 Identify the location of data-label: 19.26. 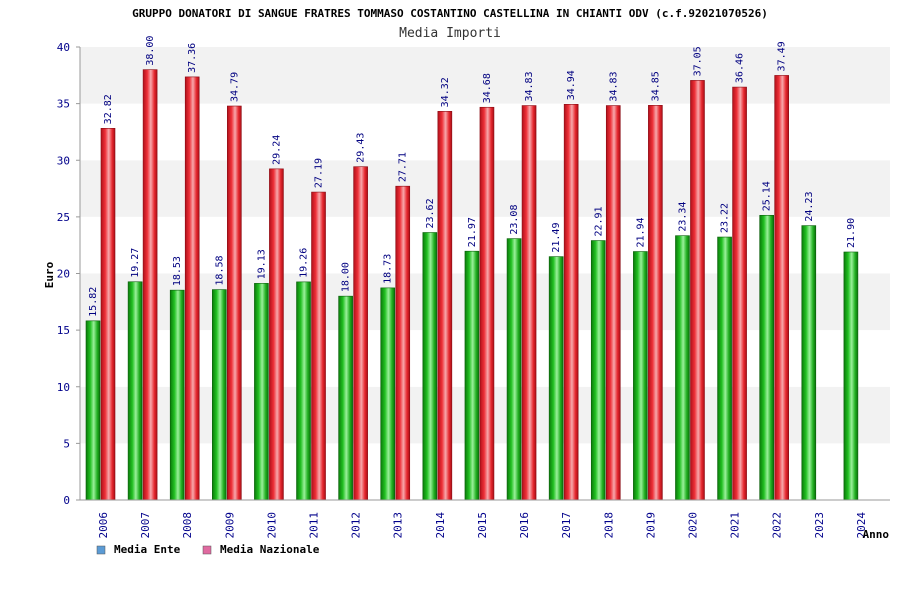
(304, 263).